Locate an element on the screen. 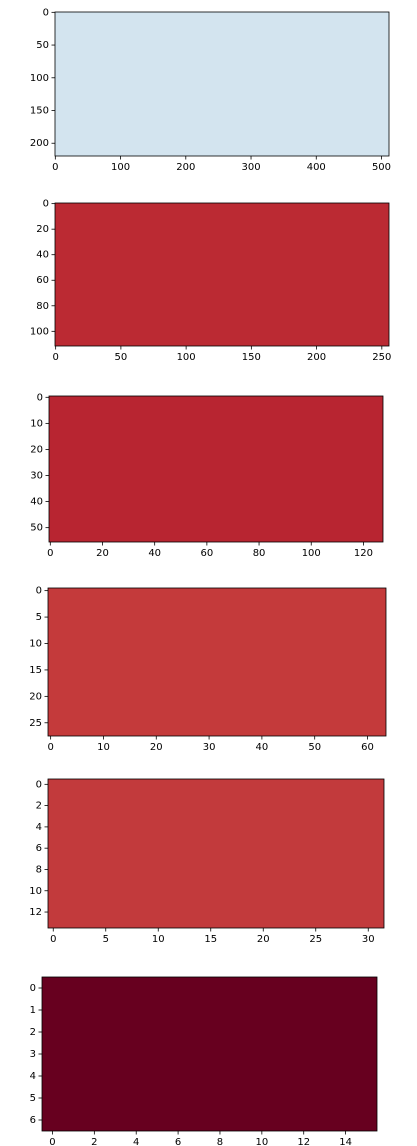 The height and width of the screenshot is (1146, 417). x-tick-label: 5 is located at coordinates (106, 939).